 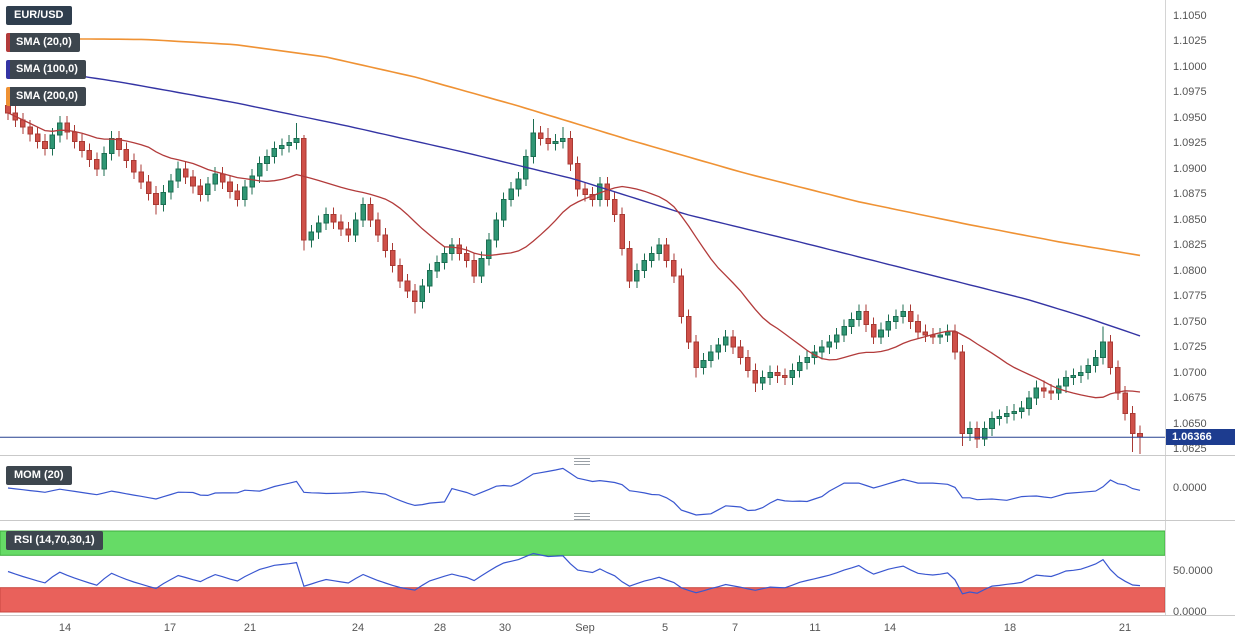 I want to click on time-axis-label: 7, so click(x=735, y=628).